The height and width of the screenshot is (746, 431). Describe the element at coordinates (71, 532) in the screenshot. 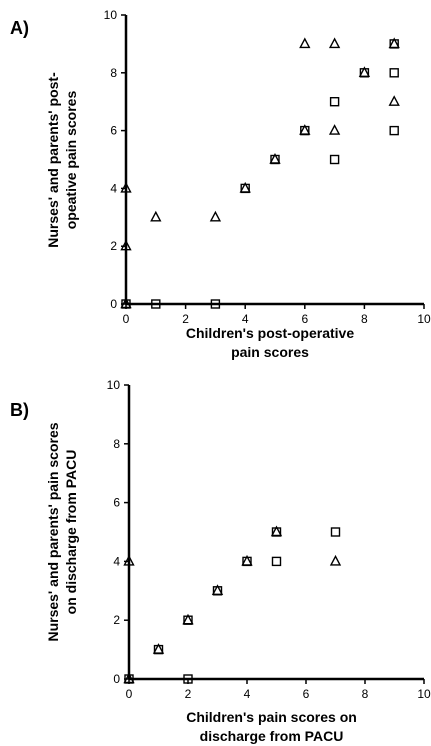

I see `y-axis-title: on discharge from PACU` at that location.